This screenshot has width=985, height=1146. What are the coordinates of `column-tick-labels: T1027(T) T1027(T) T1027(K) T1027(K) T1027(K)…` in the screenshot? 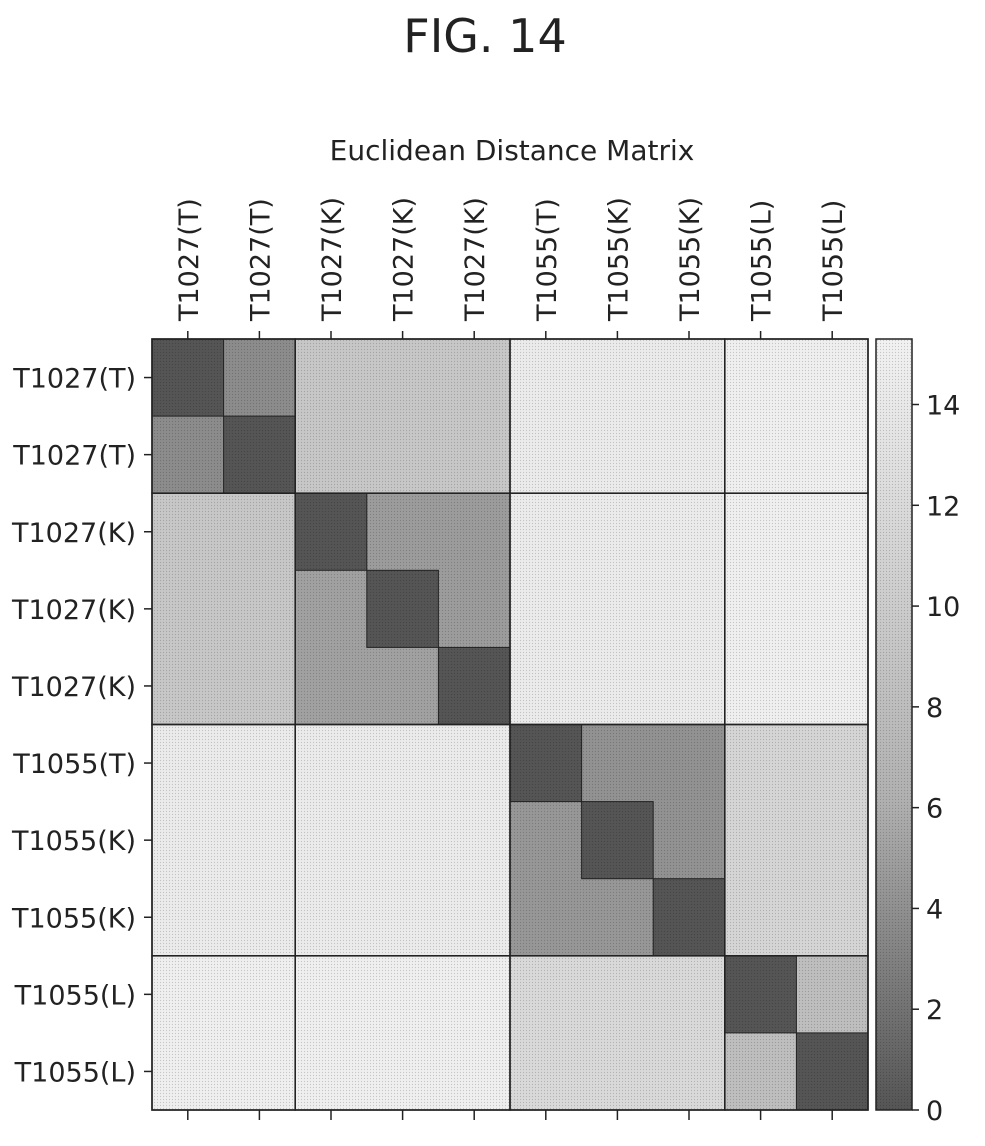 It's located at (511, 259).